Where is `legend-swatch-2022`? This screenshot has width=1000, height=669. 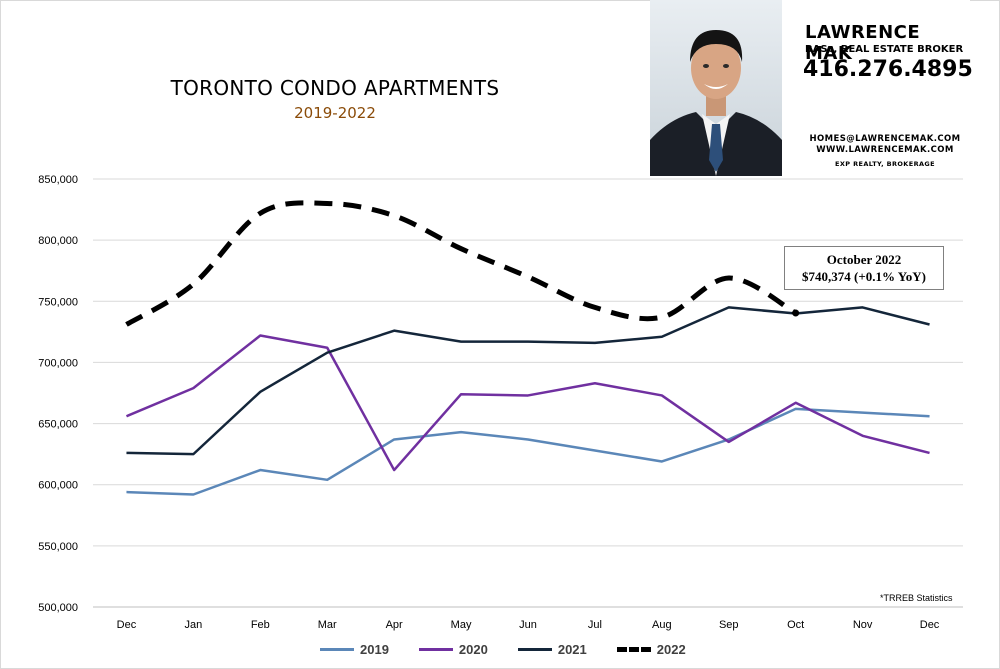
legend-swatch-2022 is located at coordinates (633, 649).